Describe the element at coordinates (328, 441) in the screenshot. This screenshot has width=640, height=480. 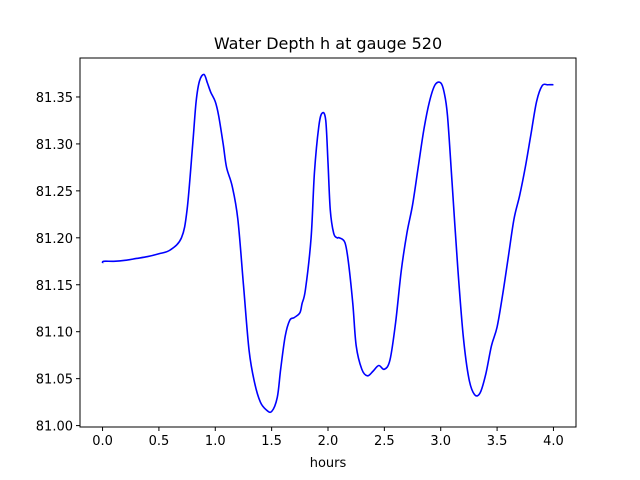
I see `x-tick-label: 2.0` at that location.